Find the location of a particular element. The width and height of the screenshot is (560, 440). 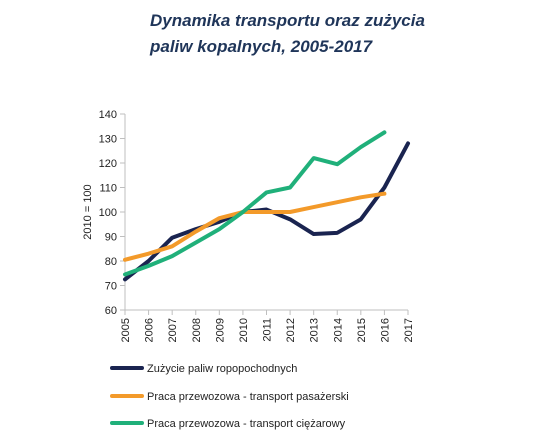

x-tick-label: 2008 is located at coordinates (197, 330).